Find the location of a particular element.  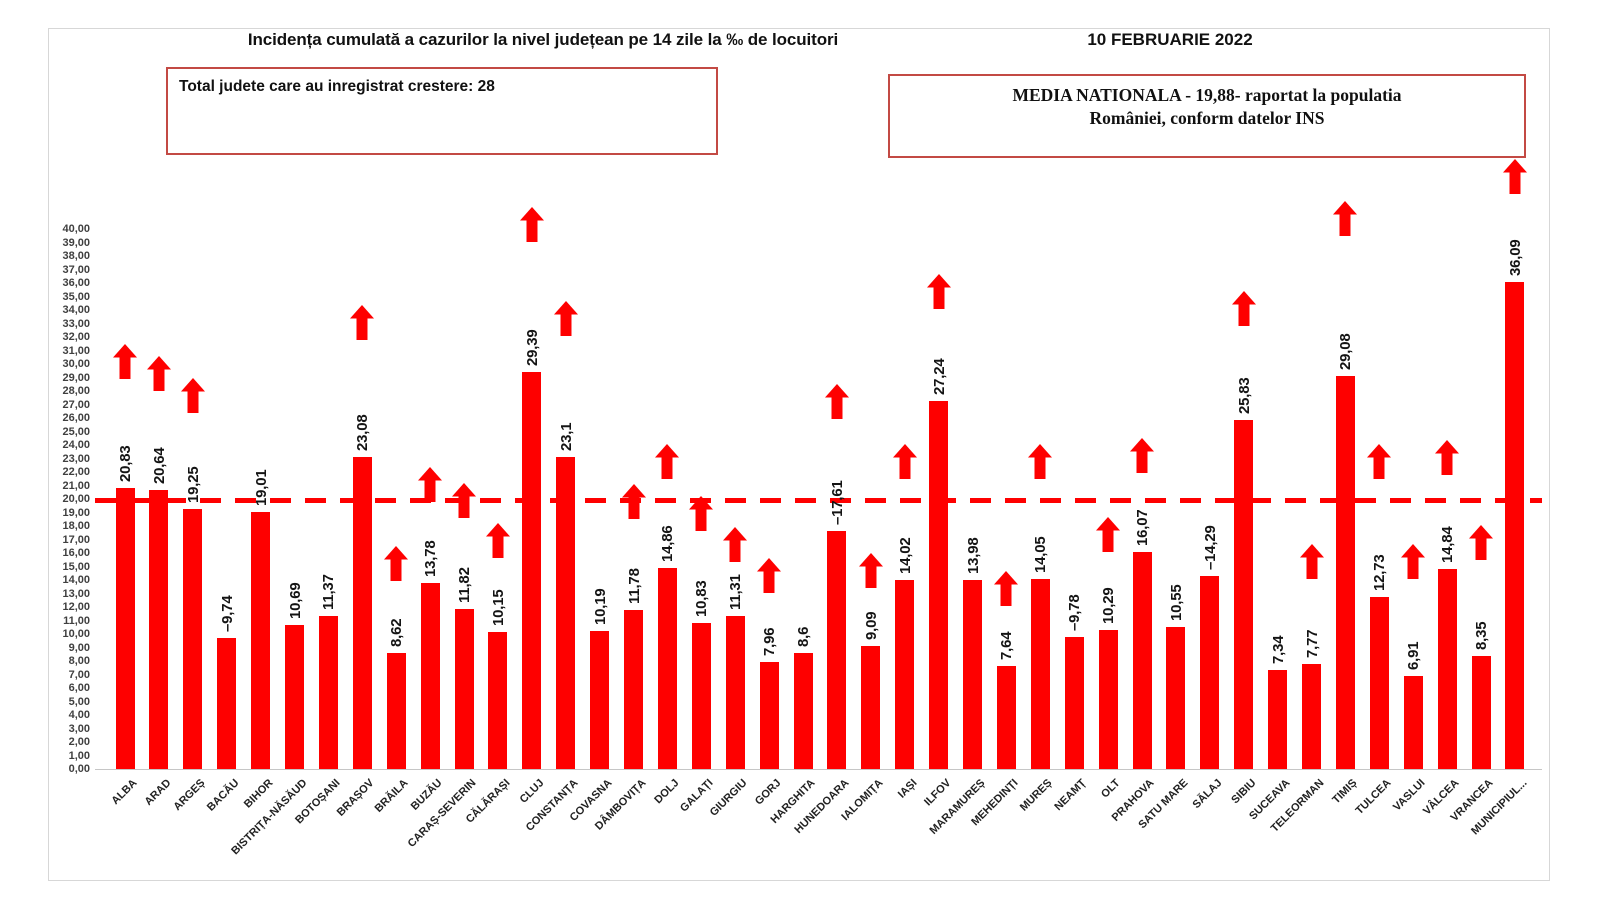

national-average-dashed-line is located at coordinates (818, 501).